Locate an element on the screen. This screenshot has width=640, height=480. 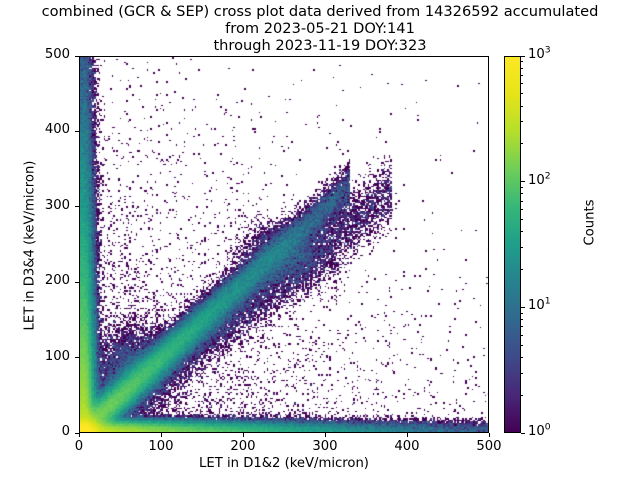
title-line-2: from 2023-05-21 DOY:141 is located at coordinates (320, 28).